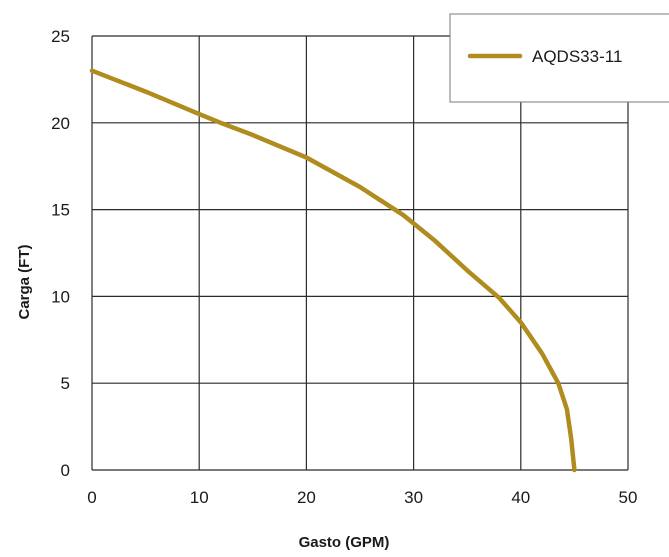 The image size is (669, 557). What do you see at coordinates (60, 210) in the screenshot?
I see `y-tick-label: 15` at bounding box center [60, 210].